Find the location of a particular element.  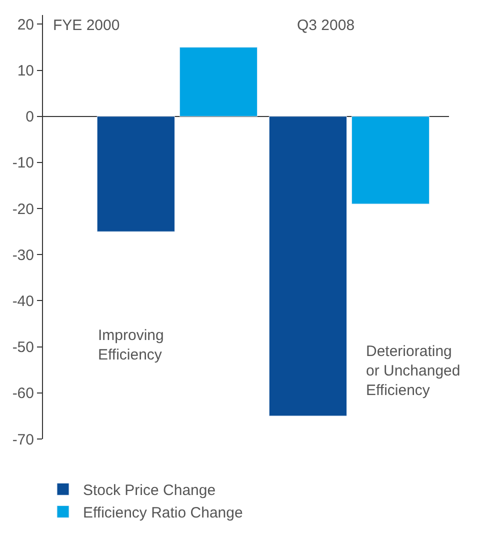

annotation: Deteriorating or Unchanged Efficiency is located at coordinates (413, 371).